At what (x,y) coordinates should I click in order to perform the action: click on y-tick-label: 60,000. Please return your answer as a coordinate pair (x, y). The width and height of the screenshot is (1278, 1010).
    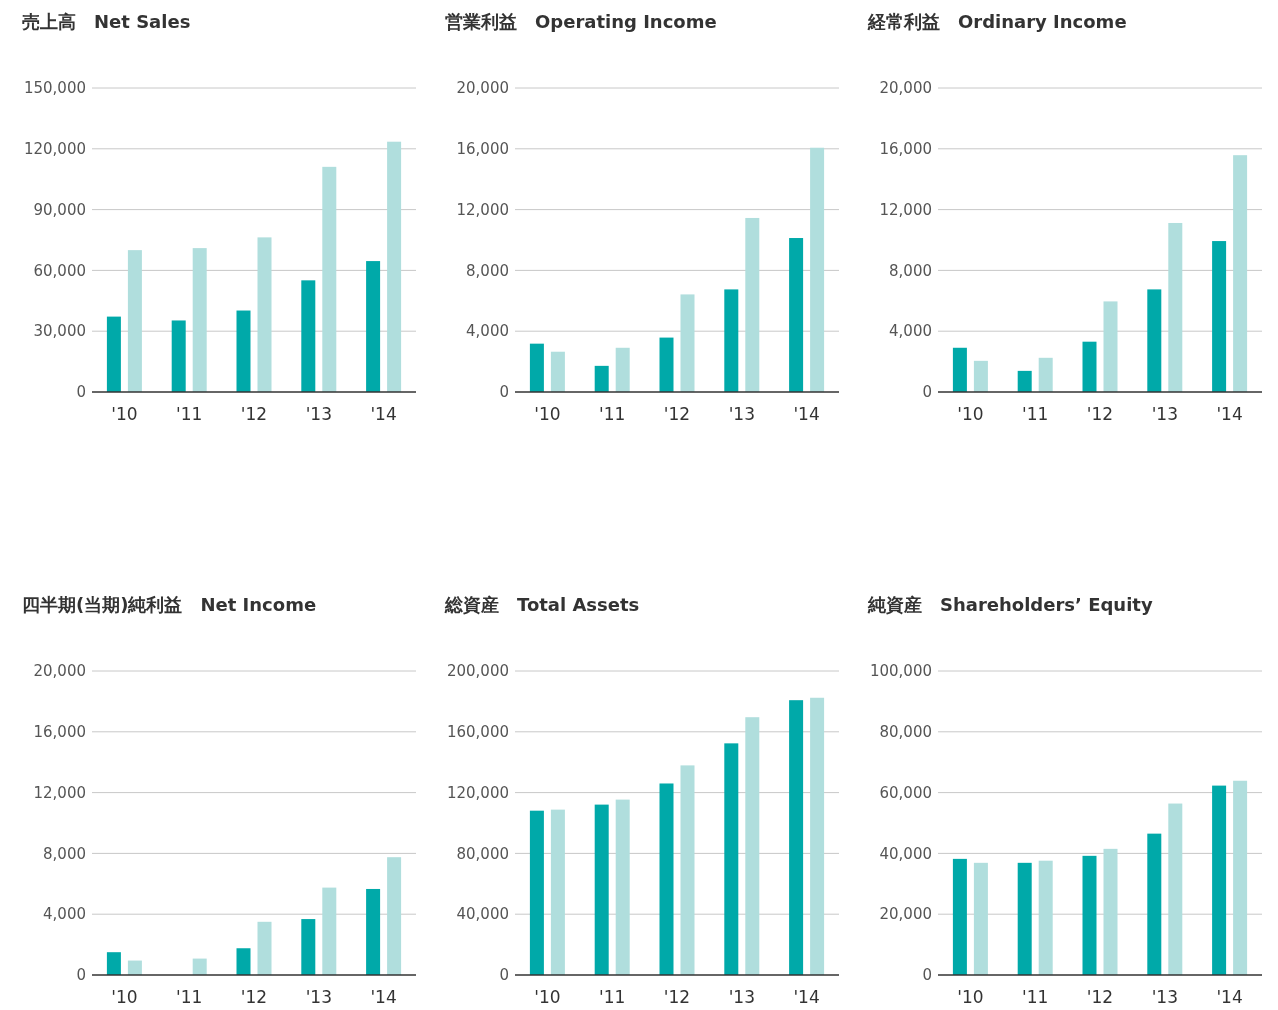
    Looking at the image, I should click on (59, 270).